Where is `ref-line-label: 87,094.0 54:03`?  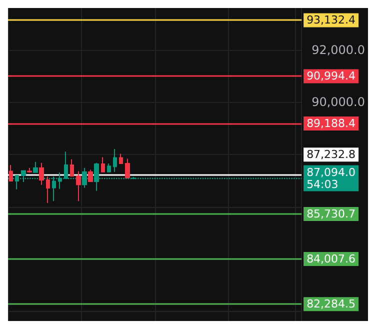
ref-line-label: 87,094.0 54:03 is located at coordinates (331, 178).